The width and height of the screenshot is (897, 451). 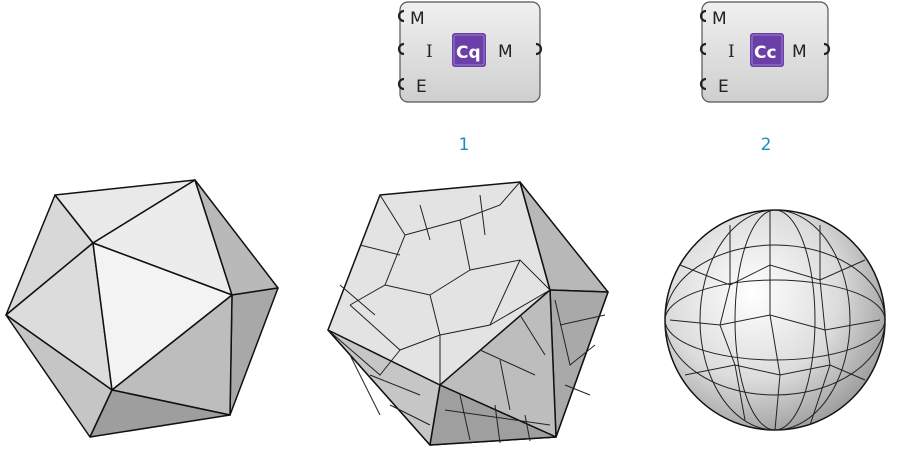 I want to click on catmull-clark-icon, so click(x=469, y=50).